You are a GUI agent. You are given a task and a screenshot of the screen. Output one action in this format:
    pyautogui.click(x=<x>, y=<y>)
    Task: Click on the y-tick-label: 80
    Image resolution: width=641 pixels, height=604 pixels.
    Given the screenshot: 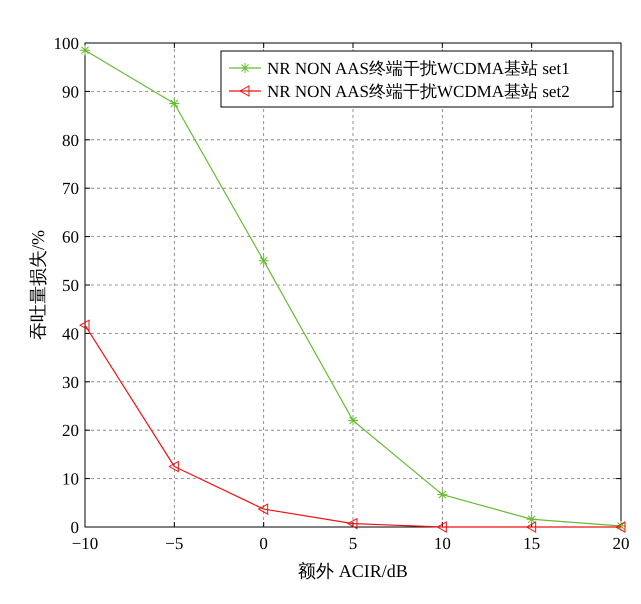 What is the action you would take?
    pyautogui.click(x=70, y=140)
    